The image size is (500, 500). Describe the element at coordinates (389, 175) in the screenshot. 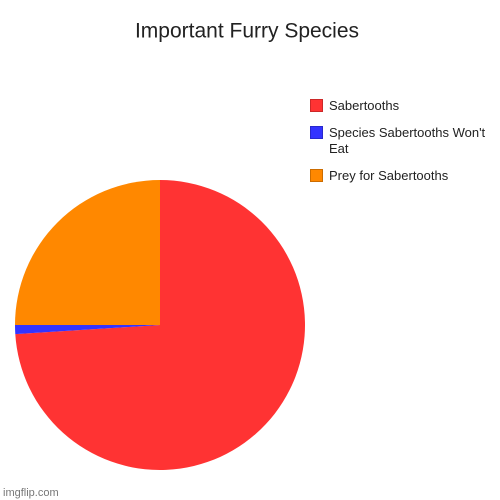

I see `legend-label: Prey for Sabertooths` at that location.